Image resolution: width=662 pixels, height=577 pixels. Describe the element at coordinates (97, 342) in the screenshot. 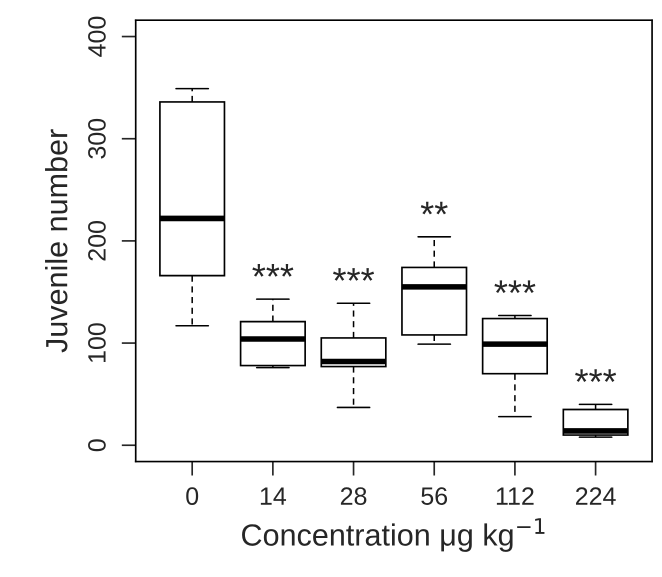

I see `y-tick-label: 100` at that location.